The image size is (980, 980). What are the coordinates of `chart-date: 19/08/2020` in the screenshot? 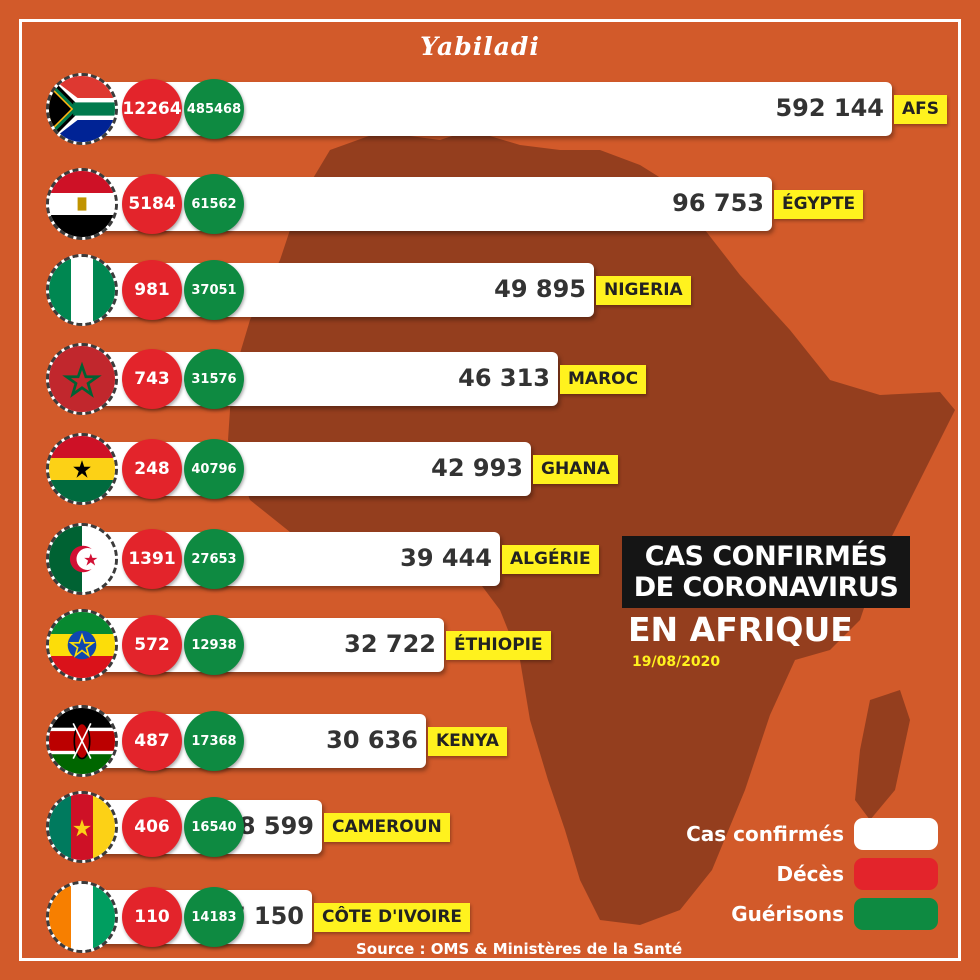 It's located at (676, 662).